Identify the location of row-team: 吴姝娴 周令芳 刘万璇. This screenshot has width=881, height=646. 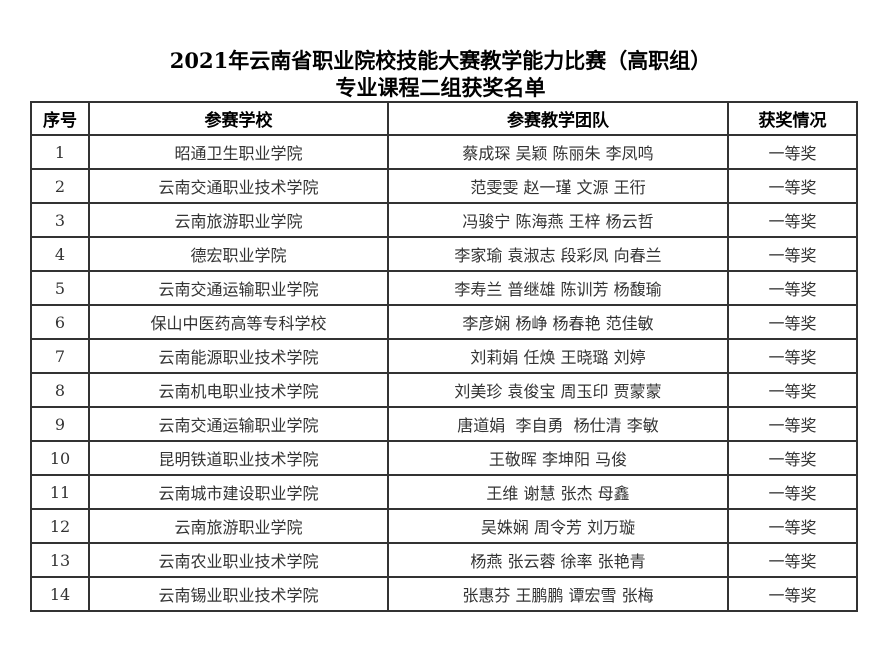
(558, 526).